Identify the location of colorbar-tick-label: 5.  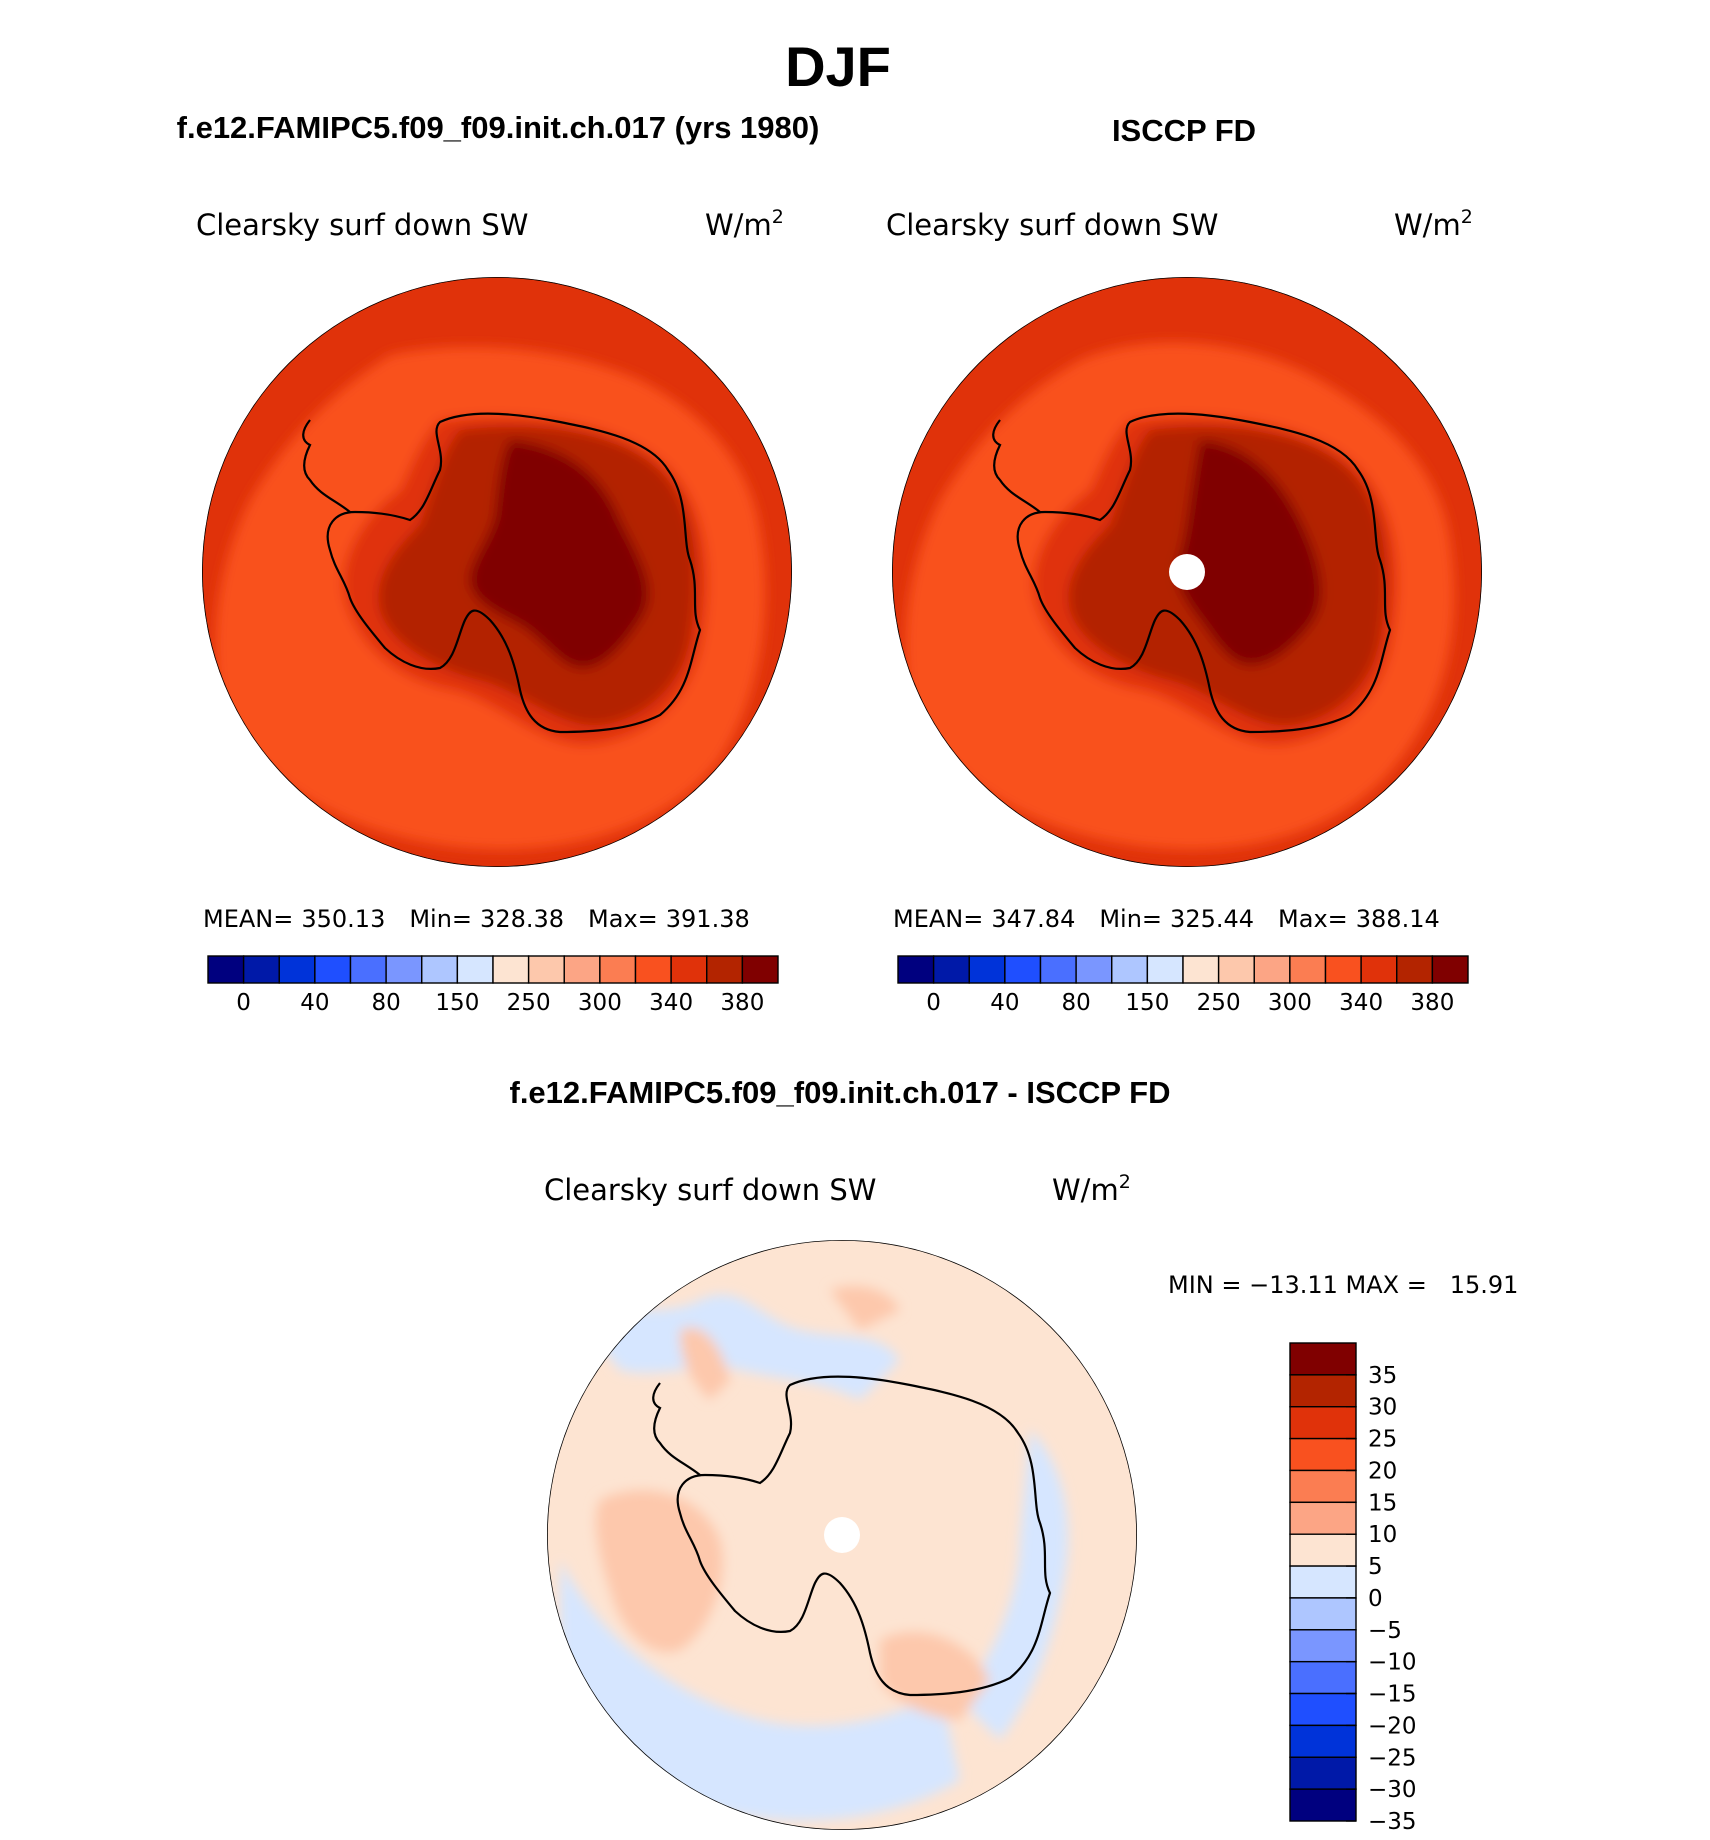
(1375, 1567).